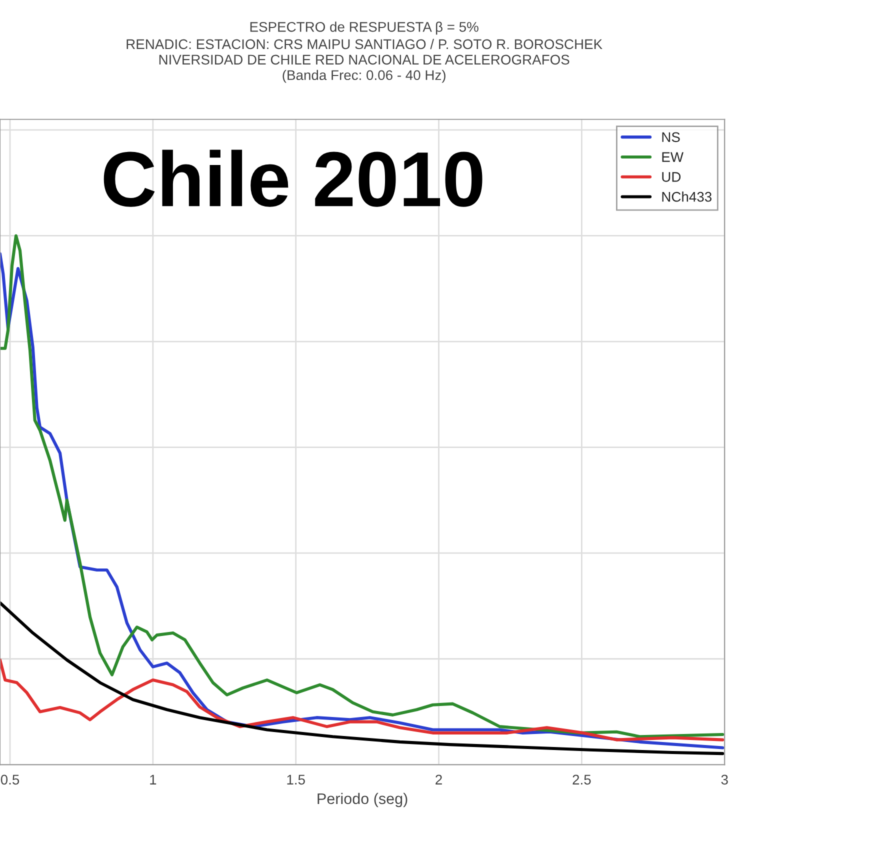 The width and height of the screenshot is (888, 865). I want to click on text: Chile 2010, so click(293, 178).